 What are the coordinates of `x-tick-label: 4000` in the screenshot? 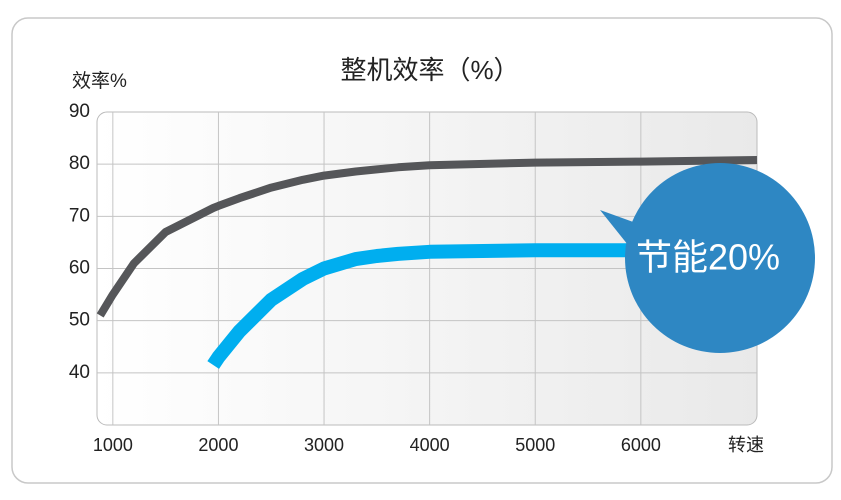 It's located at (430, 445).